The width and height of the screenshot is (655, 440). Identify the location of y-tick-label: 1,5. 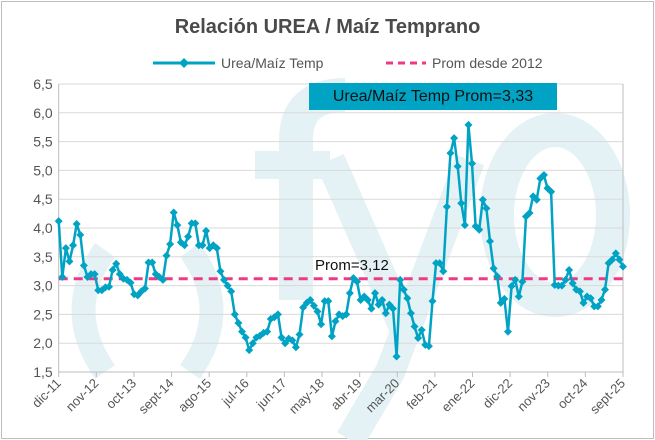
(43, 372).